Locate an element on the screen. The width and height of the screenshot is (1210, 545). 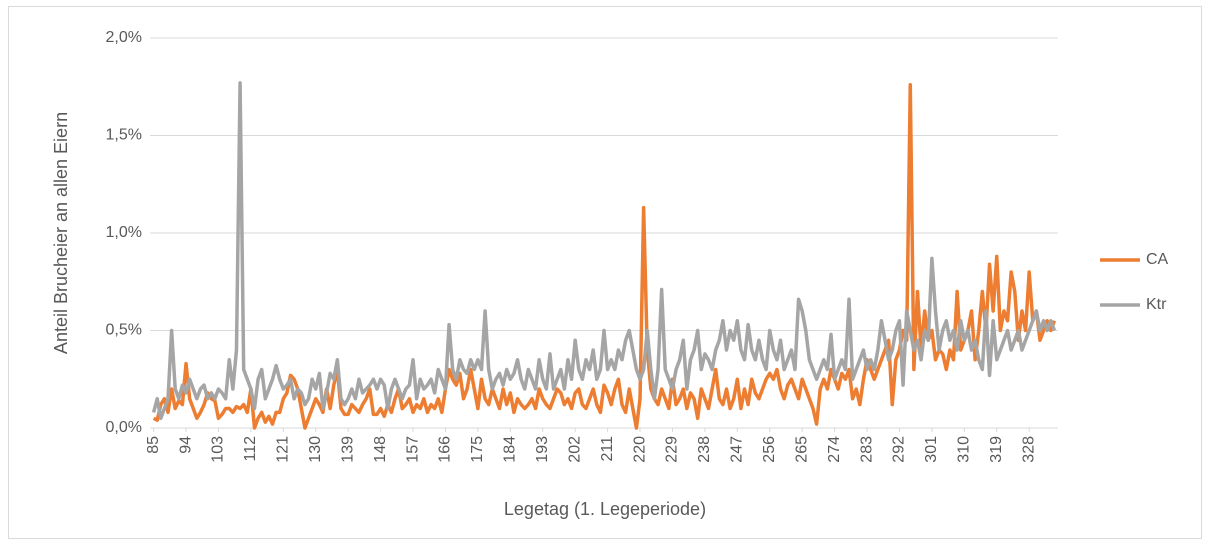
x-tick-label: 301 is located at coordinates (931, 449).